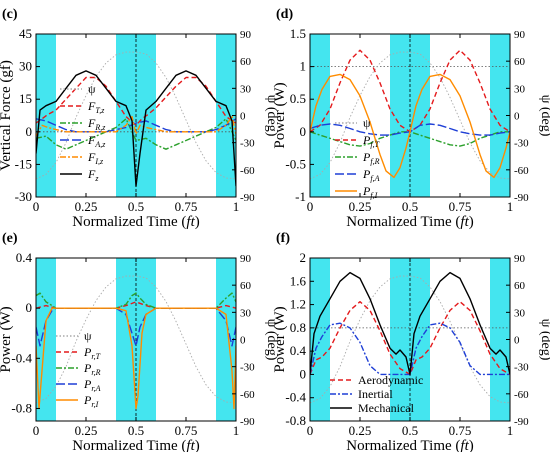  What do you see at coordinates (96, 178) in the screenshot?
I see `legend-label-subscript: z` at bounding box center [96, 178].